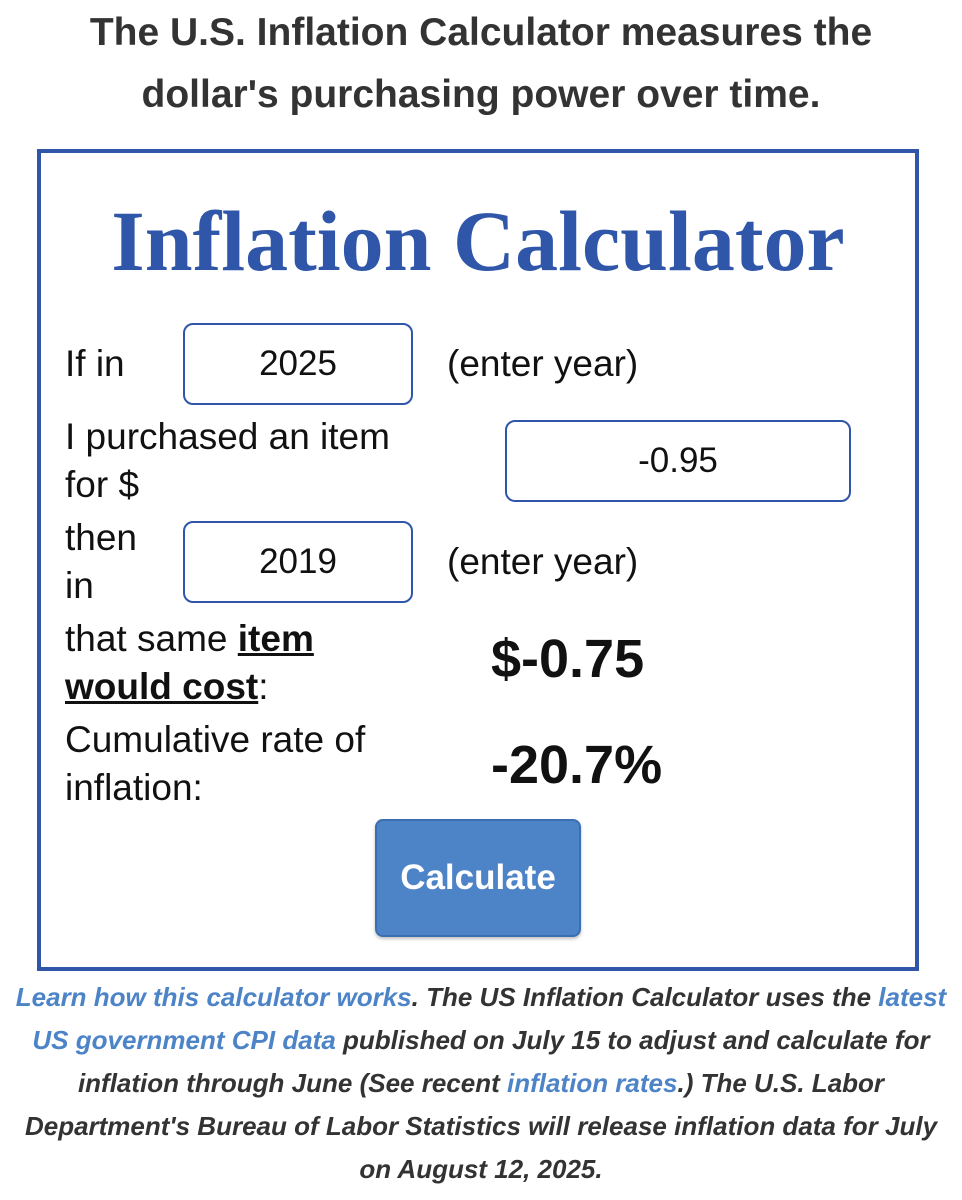 The image size is (962, 1200). I want to click on would-cost-colon: :, so click(263, 686).